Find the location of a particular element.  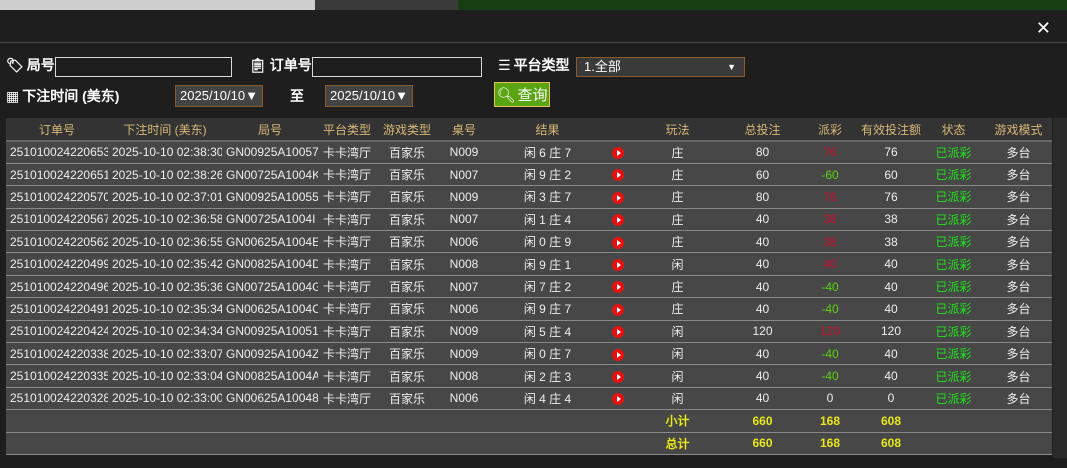

payout: 76 is located at coordinates (830, 152).